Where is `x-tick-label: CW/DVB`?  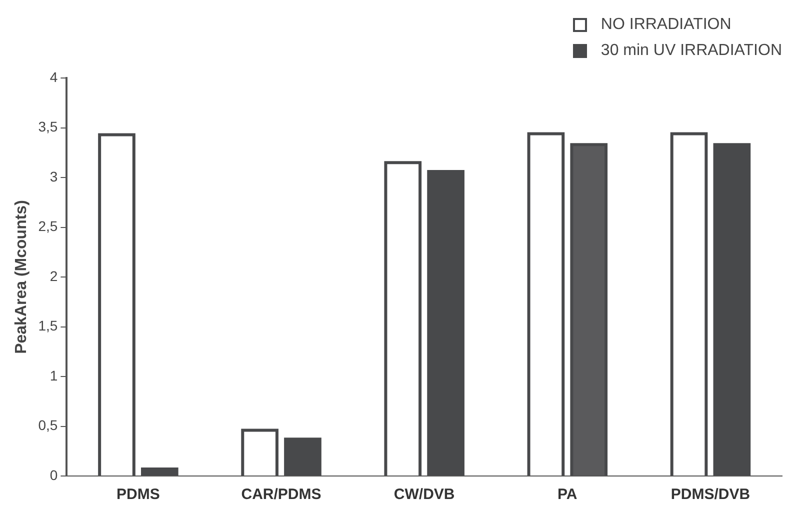
x-tick-label: CW/DVB is located at coordinates (424, 495).